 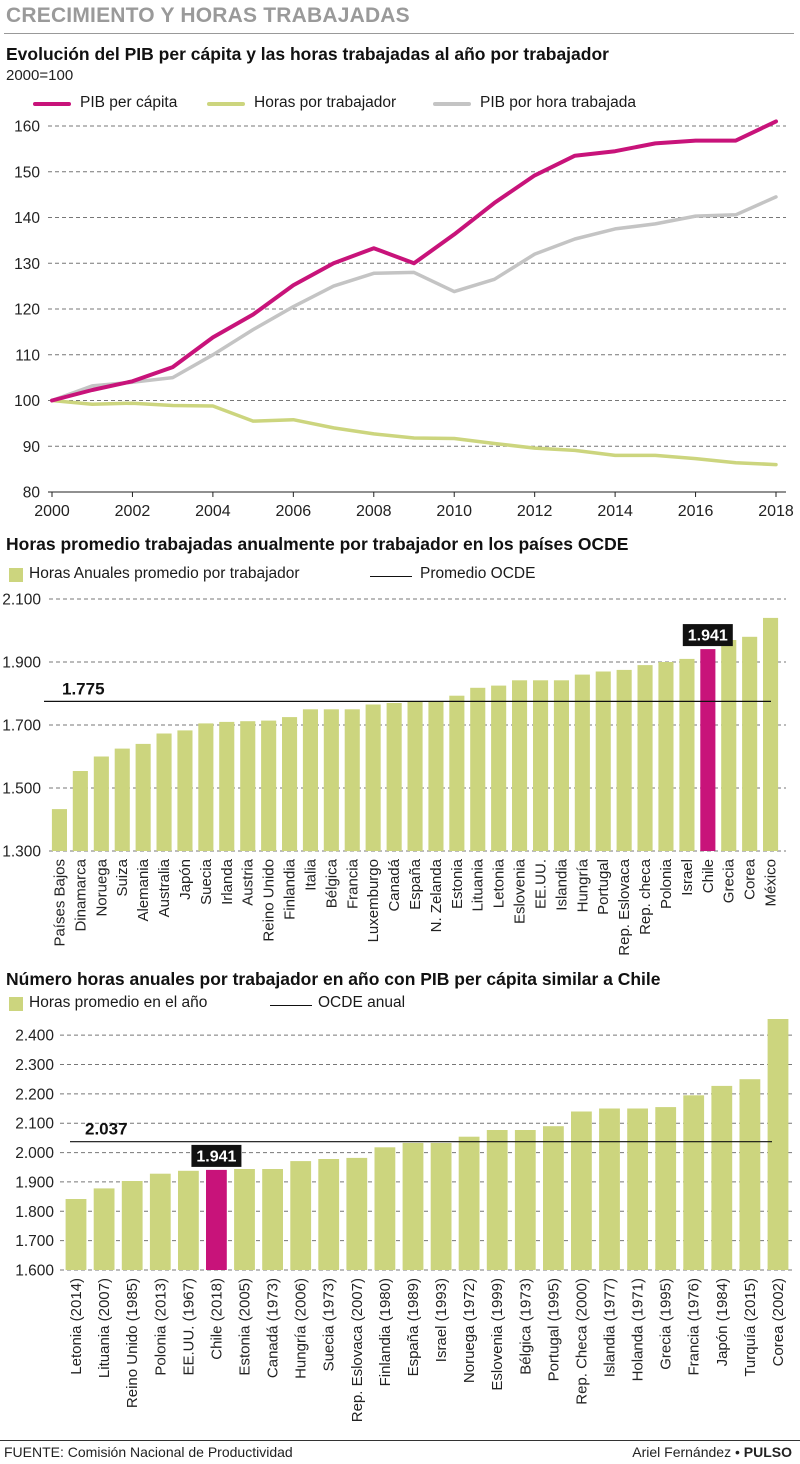 What do you see at coordinates (290, 889) in the screenshot?
I see `x-tick-label: Finlandia` at bounding box center [290, 889].